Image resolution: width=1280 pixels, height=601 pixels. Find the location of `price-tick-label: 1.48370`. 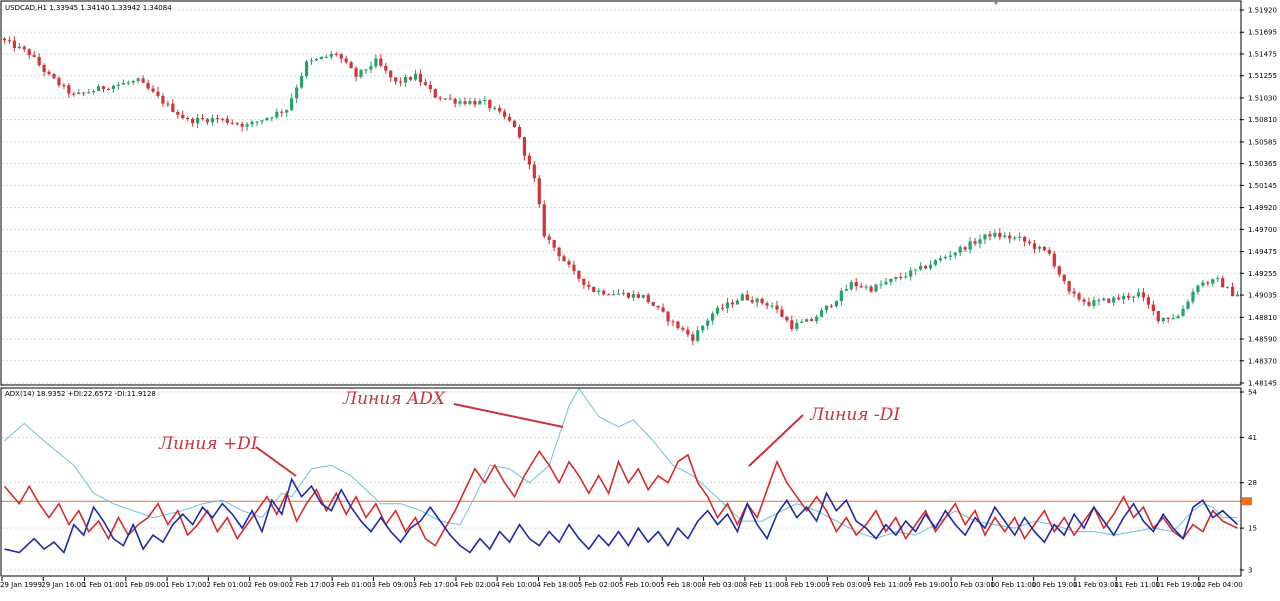

price-tick-label: 1.48370 is located at coordinates (1262, 361).